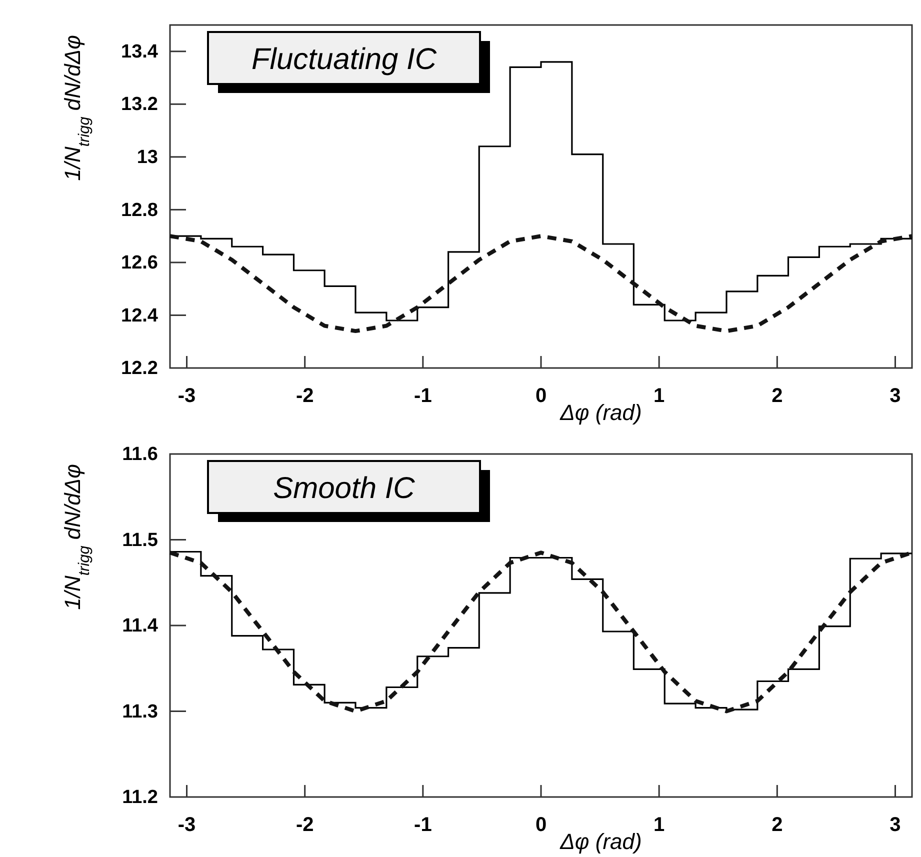  I want to click on y-tick-label: 12.8, so click(139, 210).